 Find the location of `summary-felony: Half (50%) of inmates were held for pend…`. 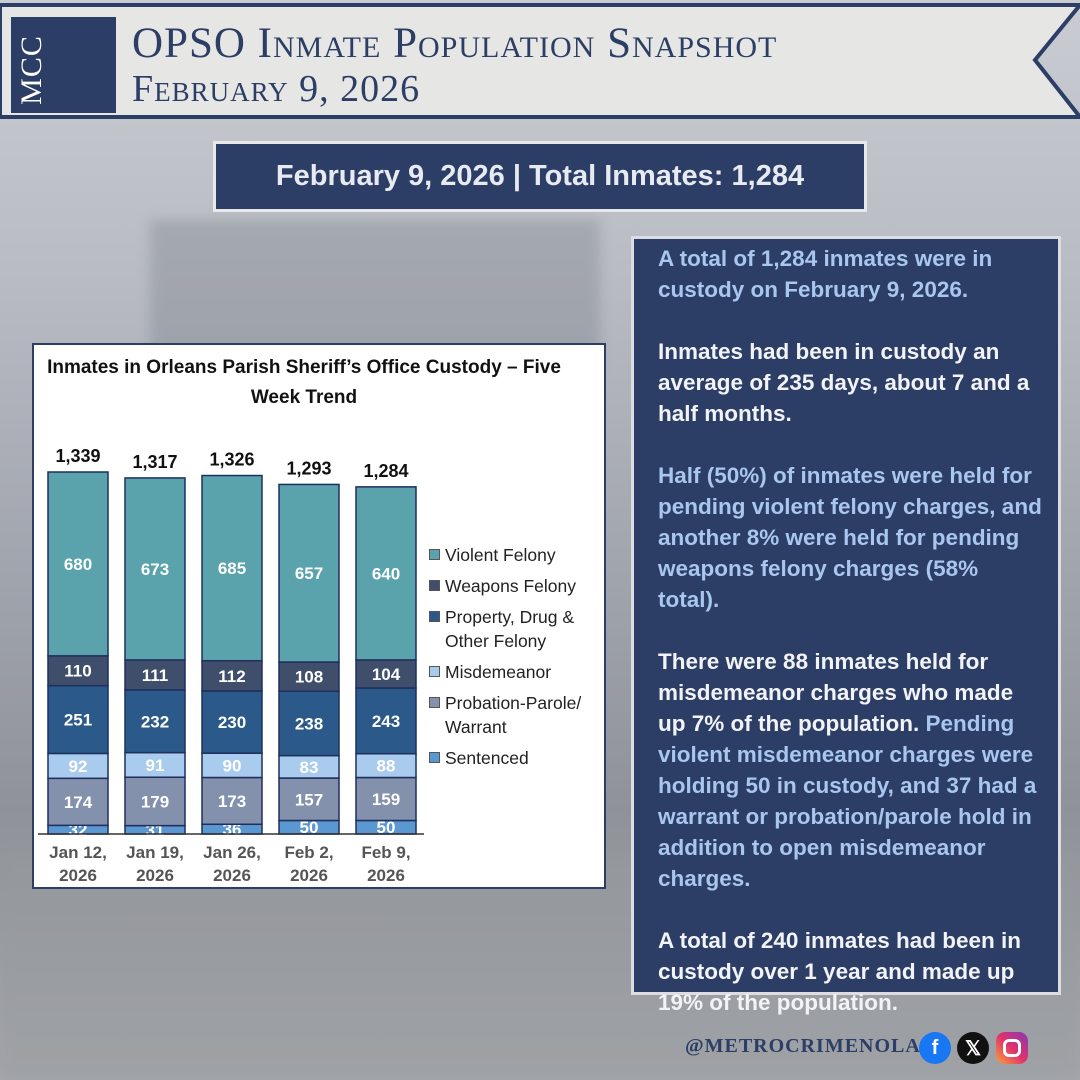

summary-felony: Half (50%) of inmates were held for pend… is located at coordinates (850, 537).